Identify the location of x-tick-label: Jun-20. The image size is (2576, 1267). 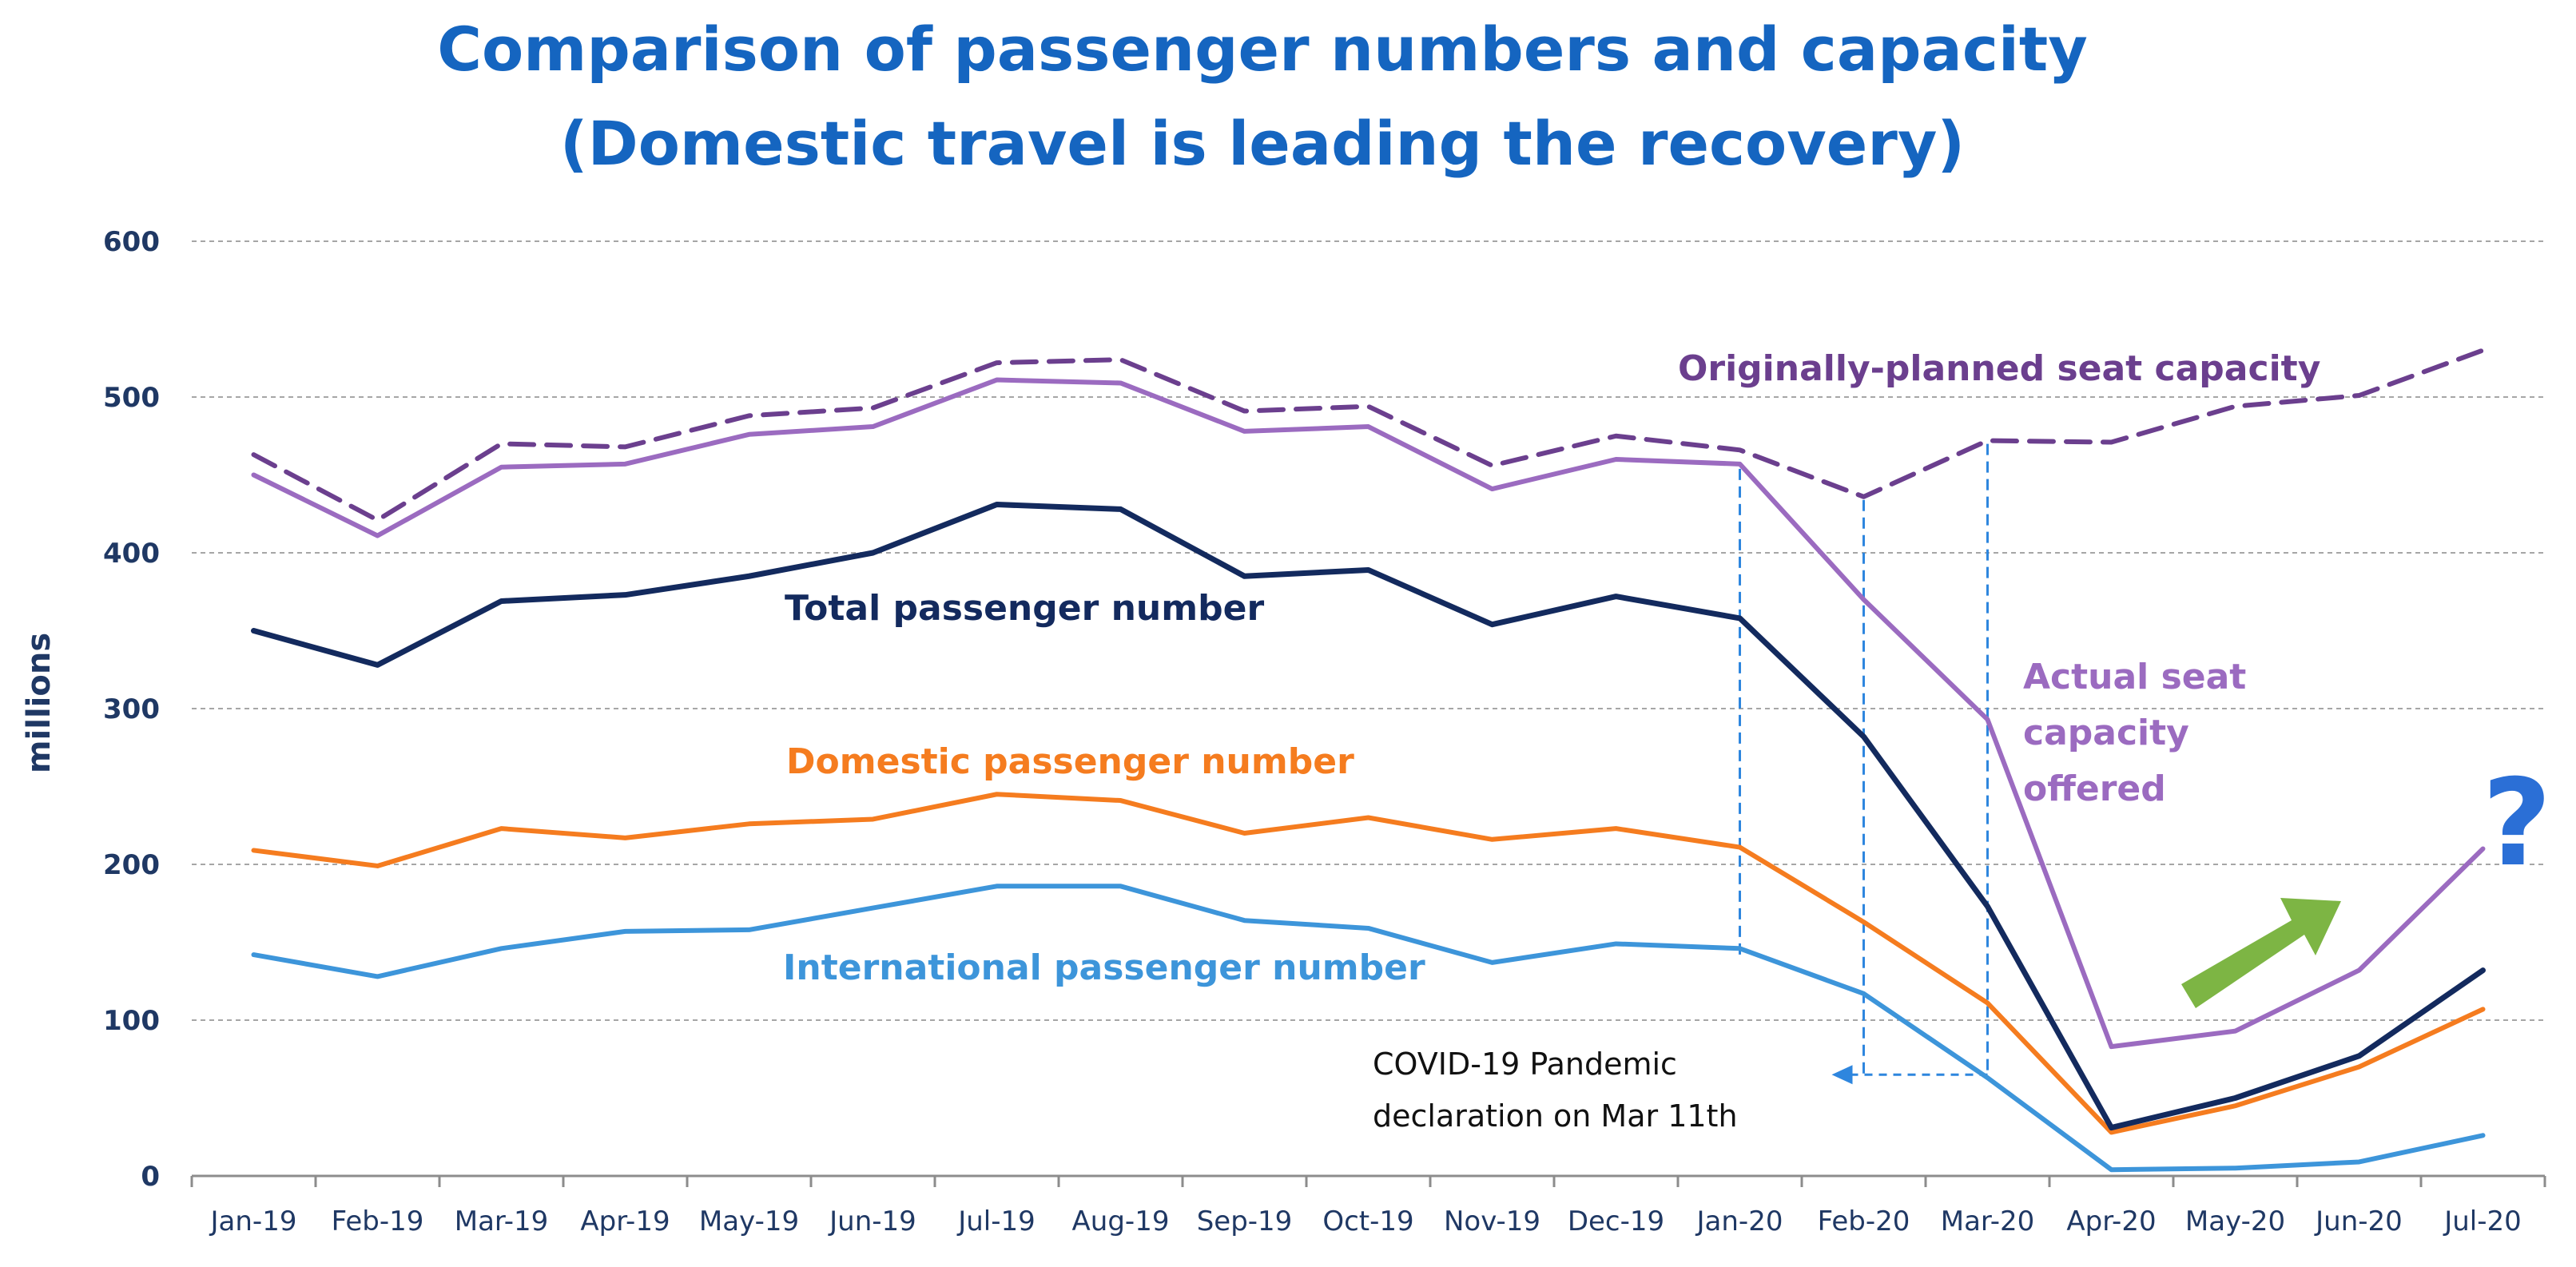
(2358, 1221).